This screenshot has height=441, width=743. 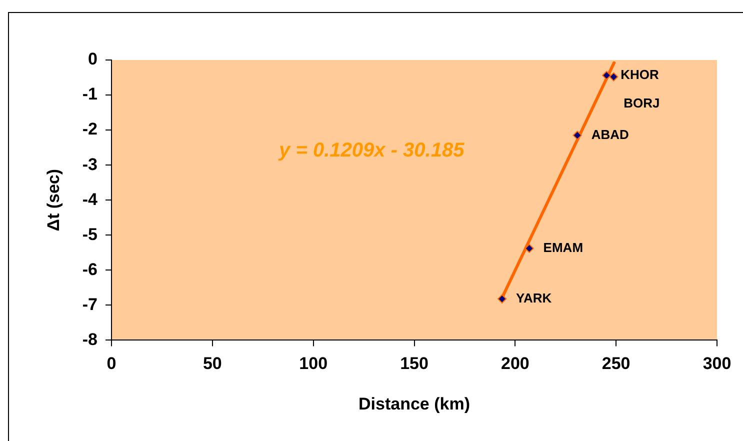 I want to click on y-tick-label: -6, so click(x=90, y=269).